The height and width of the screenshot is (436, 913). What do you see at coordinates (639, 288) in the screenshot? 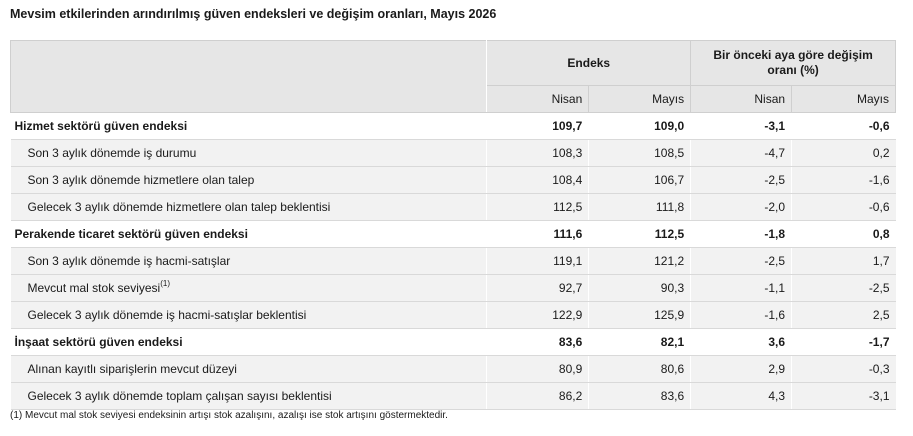
I see `value-cell: 90,3` at bounding box center [639, 288].